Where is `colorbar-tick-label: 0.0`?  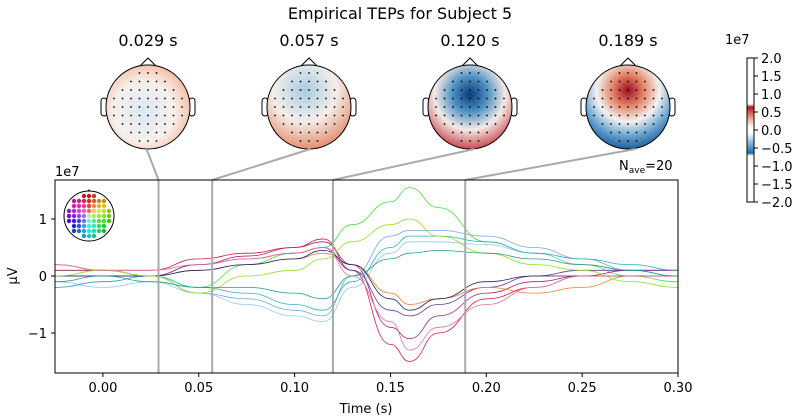 colorbar-tick-label: 0.0 is located at coordinates (771, 131).